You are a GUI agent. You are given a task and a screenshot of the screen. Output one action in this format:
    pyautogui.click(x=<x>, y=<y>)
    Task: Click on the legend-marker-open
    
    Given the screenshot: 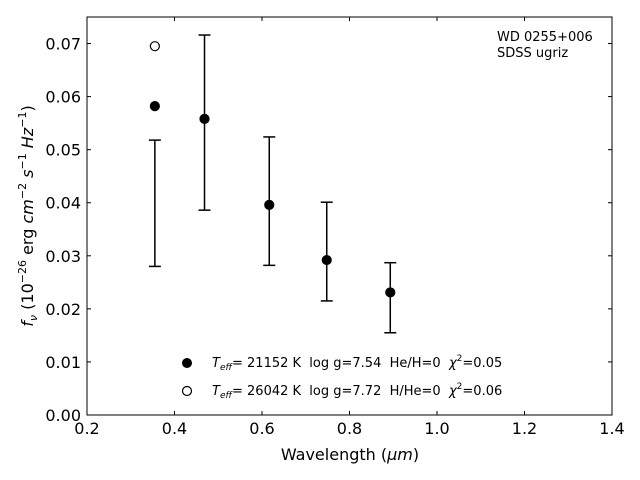 What is the action you would take?
    pyautogui.click(x=187, y=391)
    